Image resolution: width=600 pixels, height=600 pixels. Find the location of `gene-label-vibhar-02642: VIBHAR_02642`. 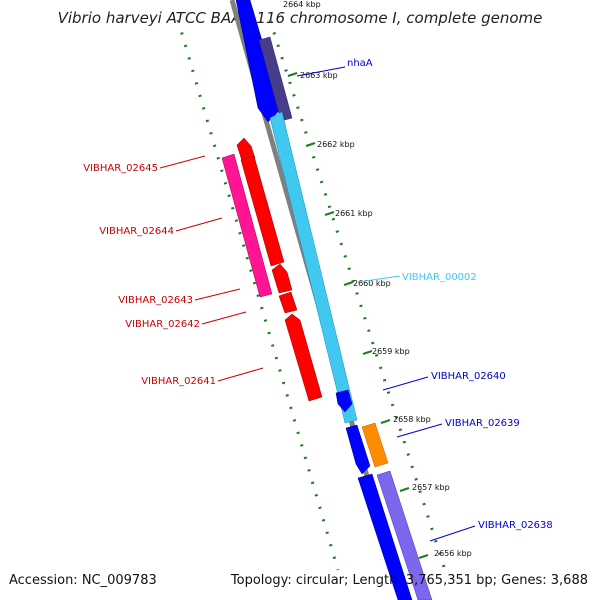

gene-label-vibhar-02642: VIBHAR_02642 is located at coordinates (162, 324).